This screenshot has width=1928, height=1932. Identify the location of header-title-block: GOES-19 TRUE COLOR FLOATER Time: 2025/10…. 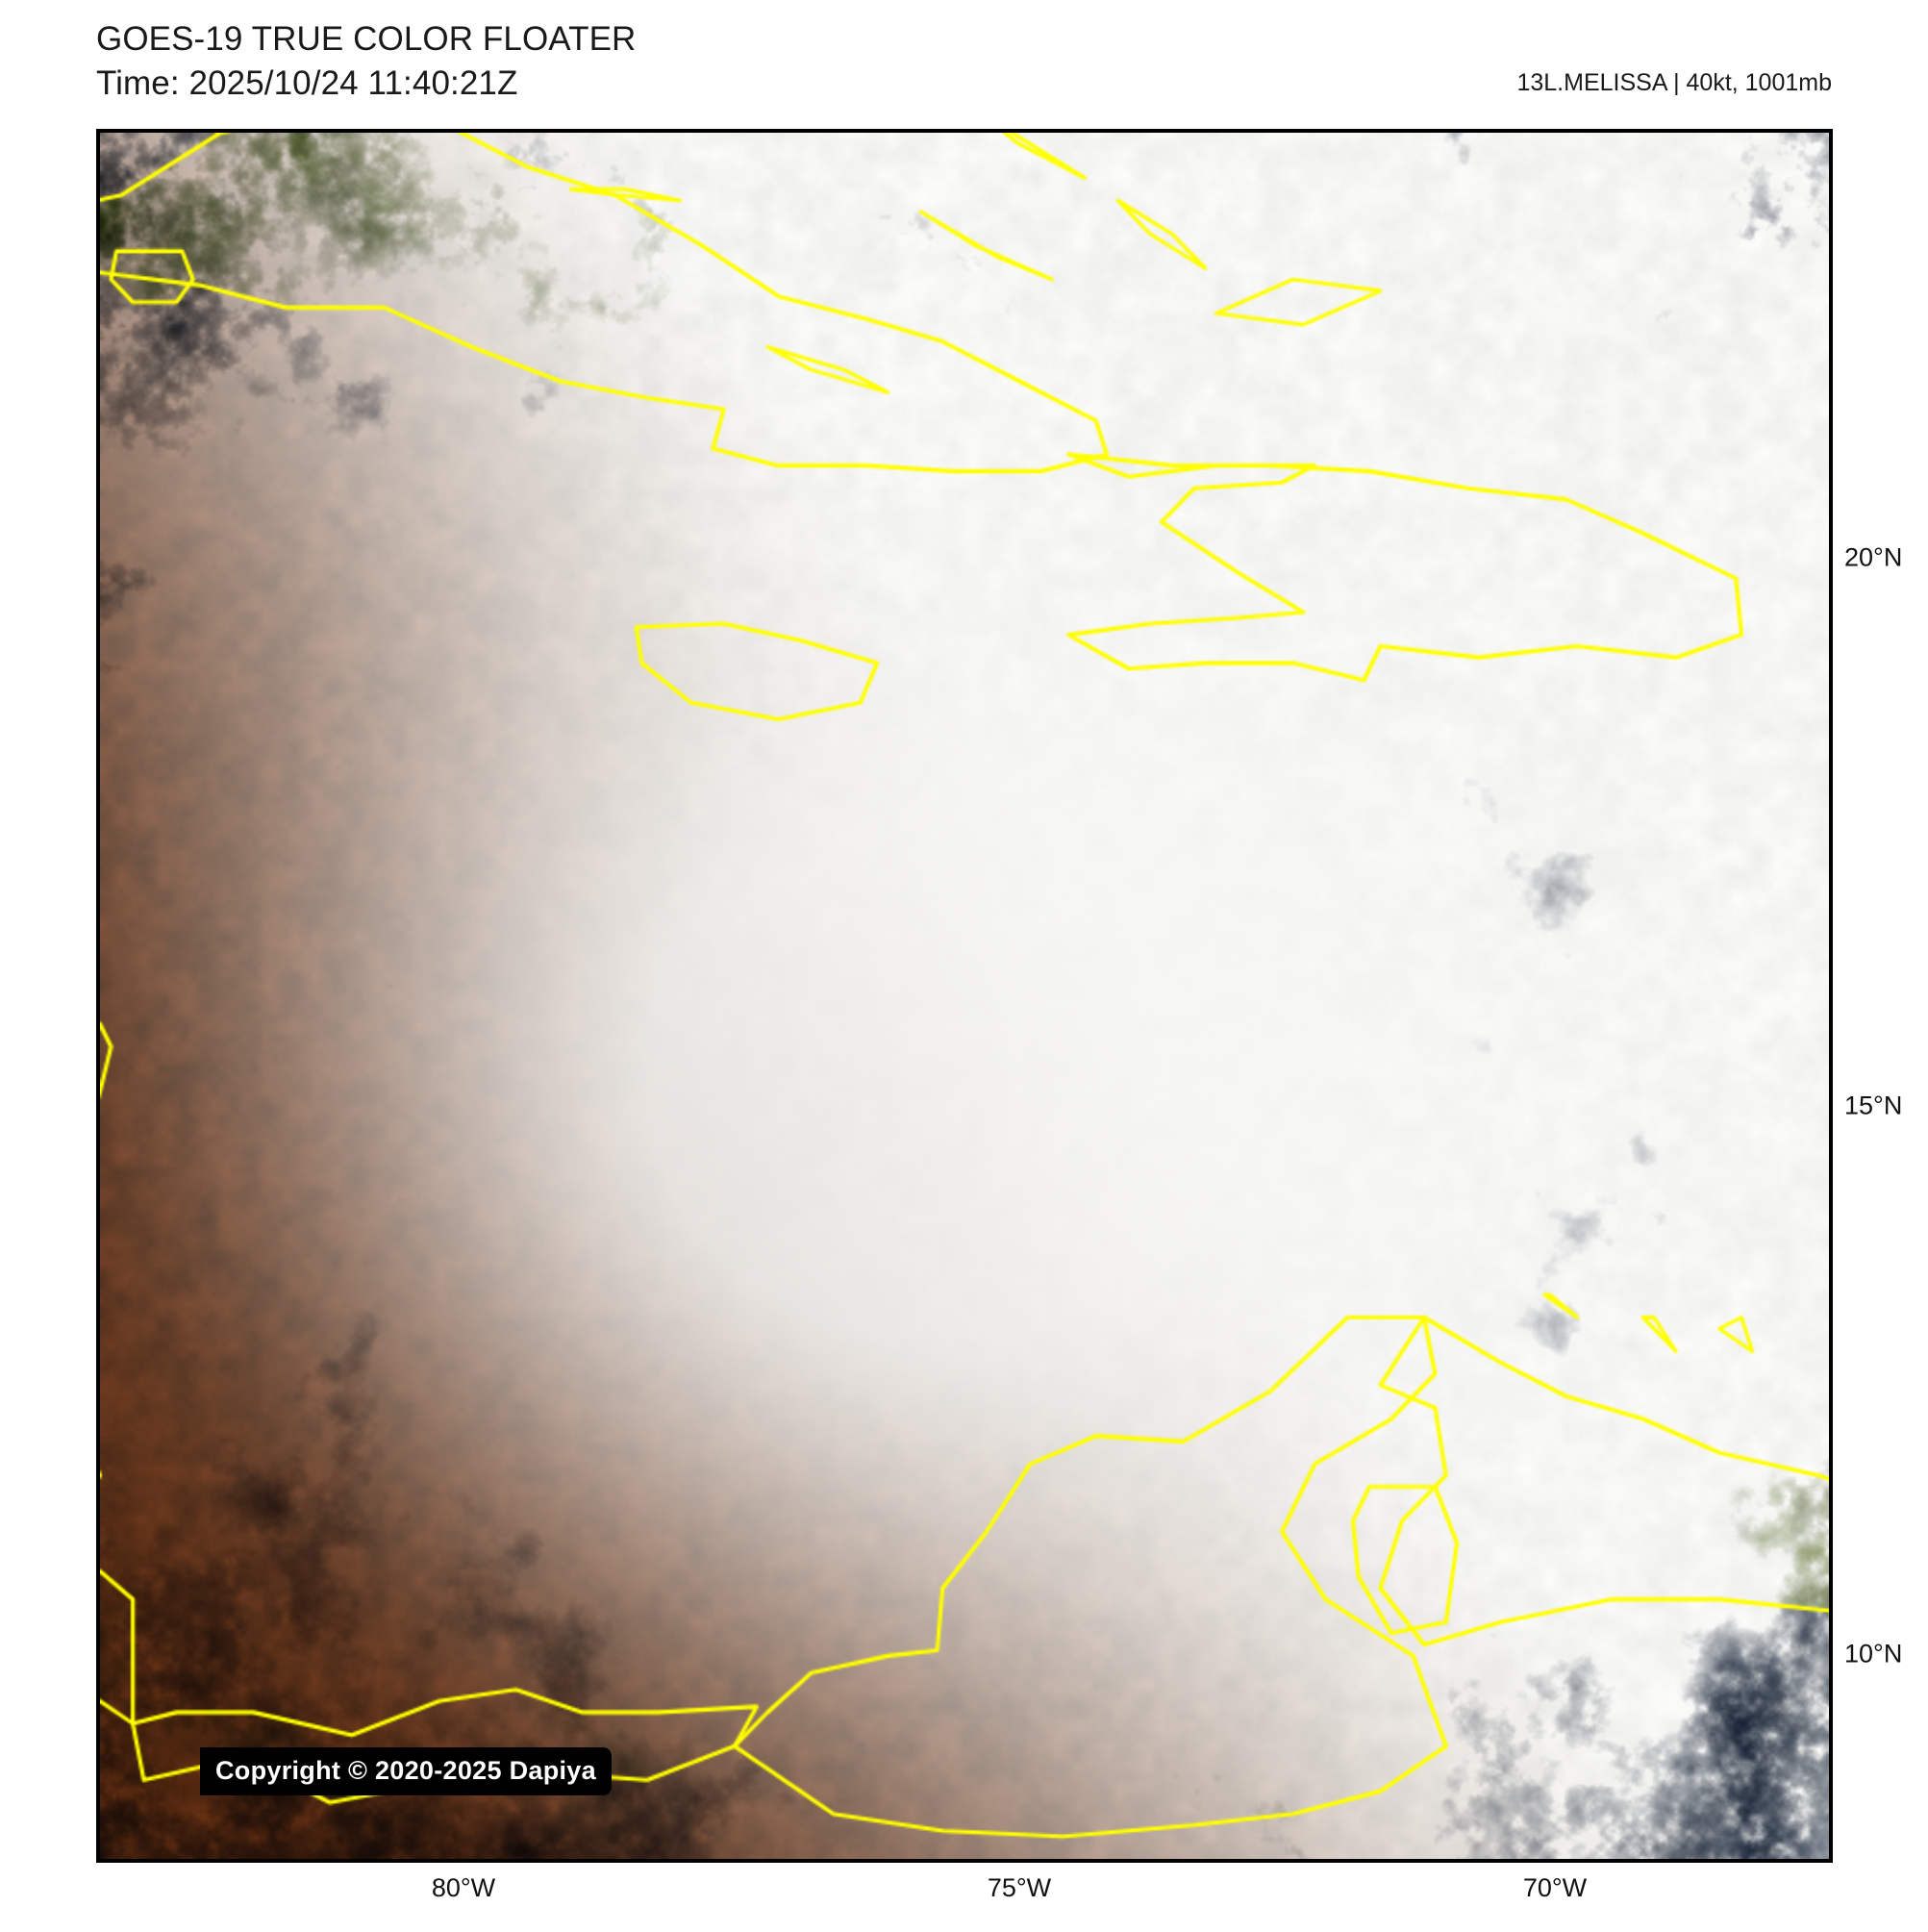
(366, 61).